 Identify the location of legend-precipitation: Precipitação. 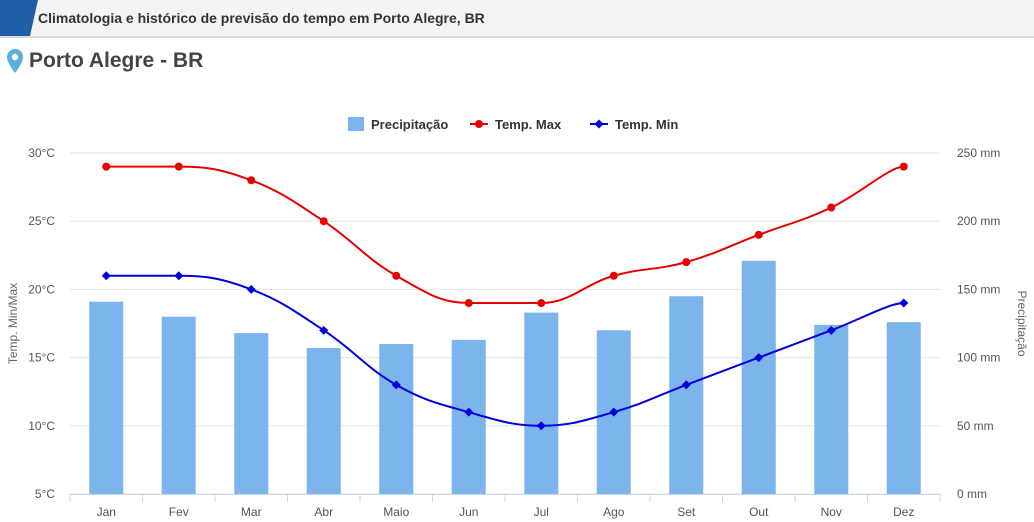
(409, 124).